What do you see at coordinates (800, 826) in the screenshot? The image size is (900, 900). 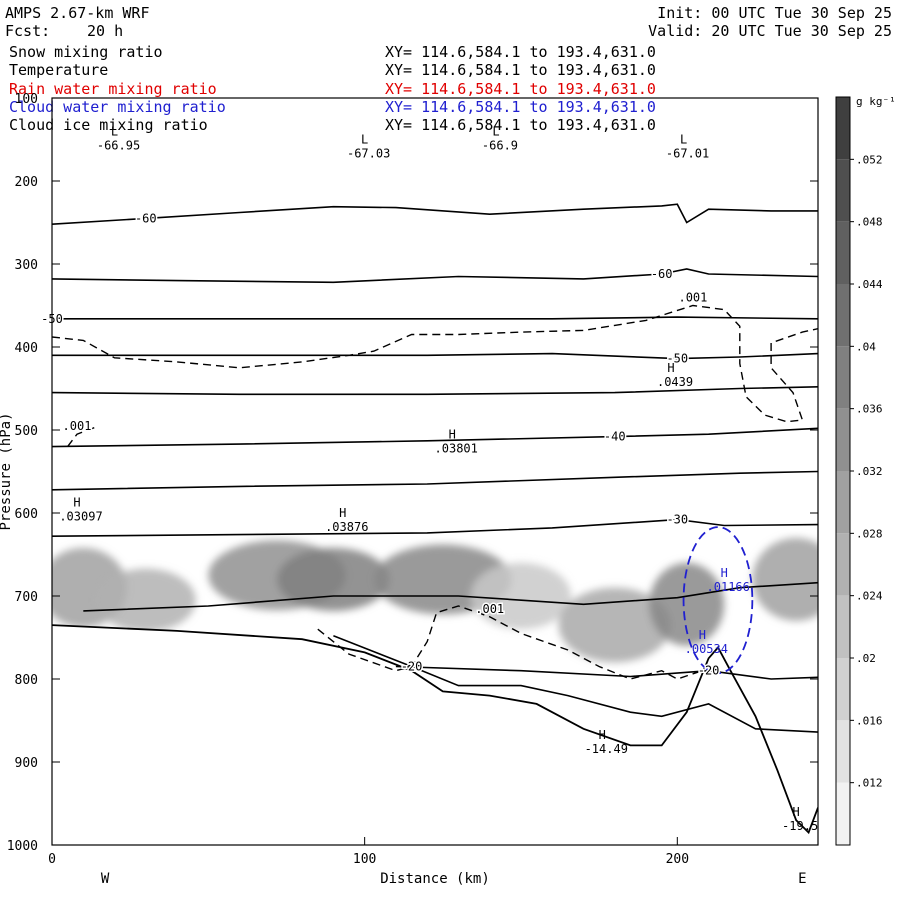 I see `extremum-value: -19.5` at bounding box center [800, 826].